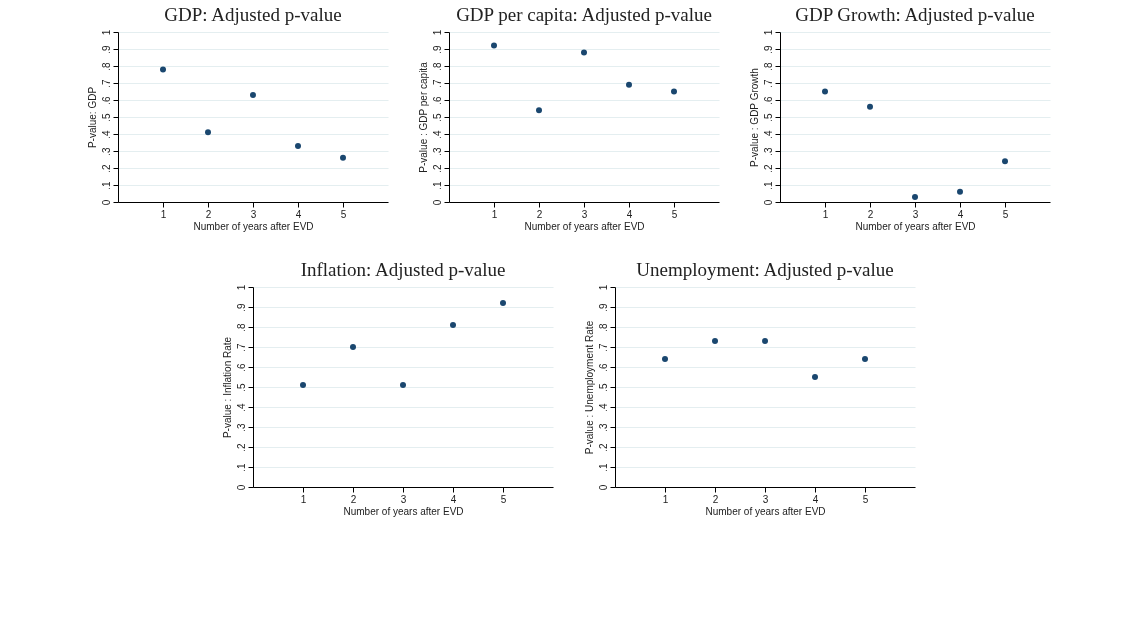 This screenshot has height=643, width=1136. I want to click on y-axis-title: P-value : GDP per capita, so click(422, 117).